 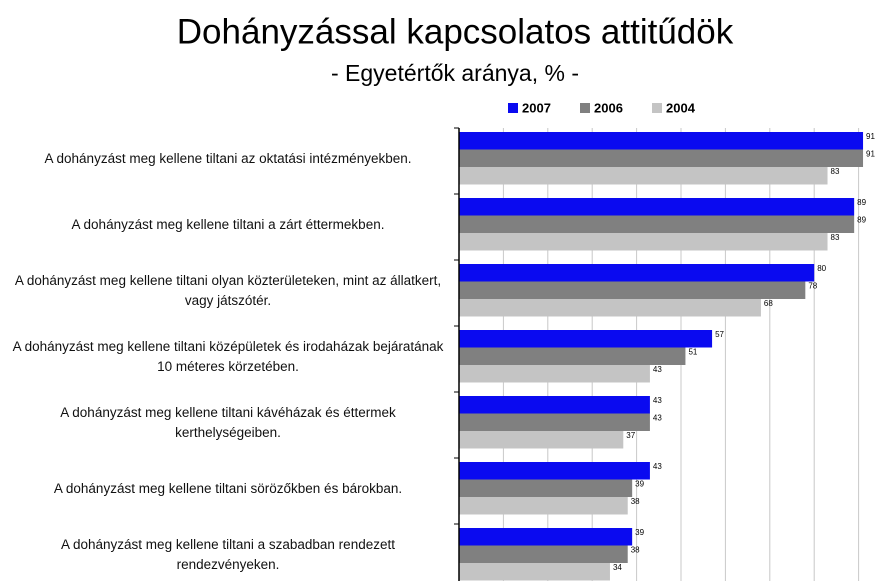 I want to click on value-label: 37, so click(x=630, y=435).